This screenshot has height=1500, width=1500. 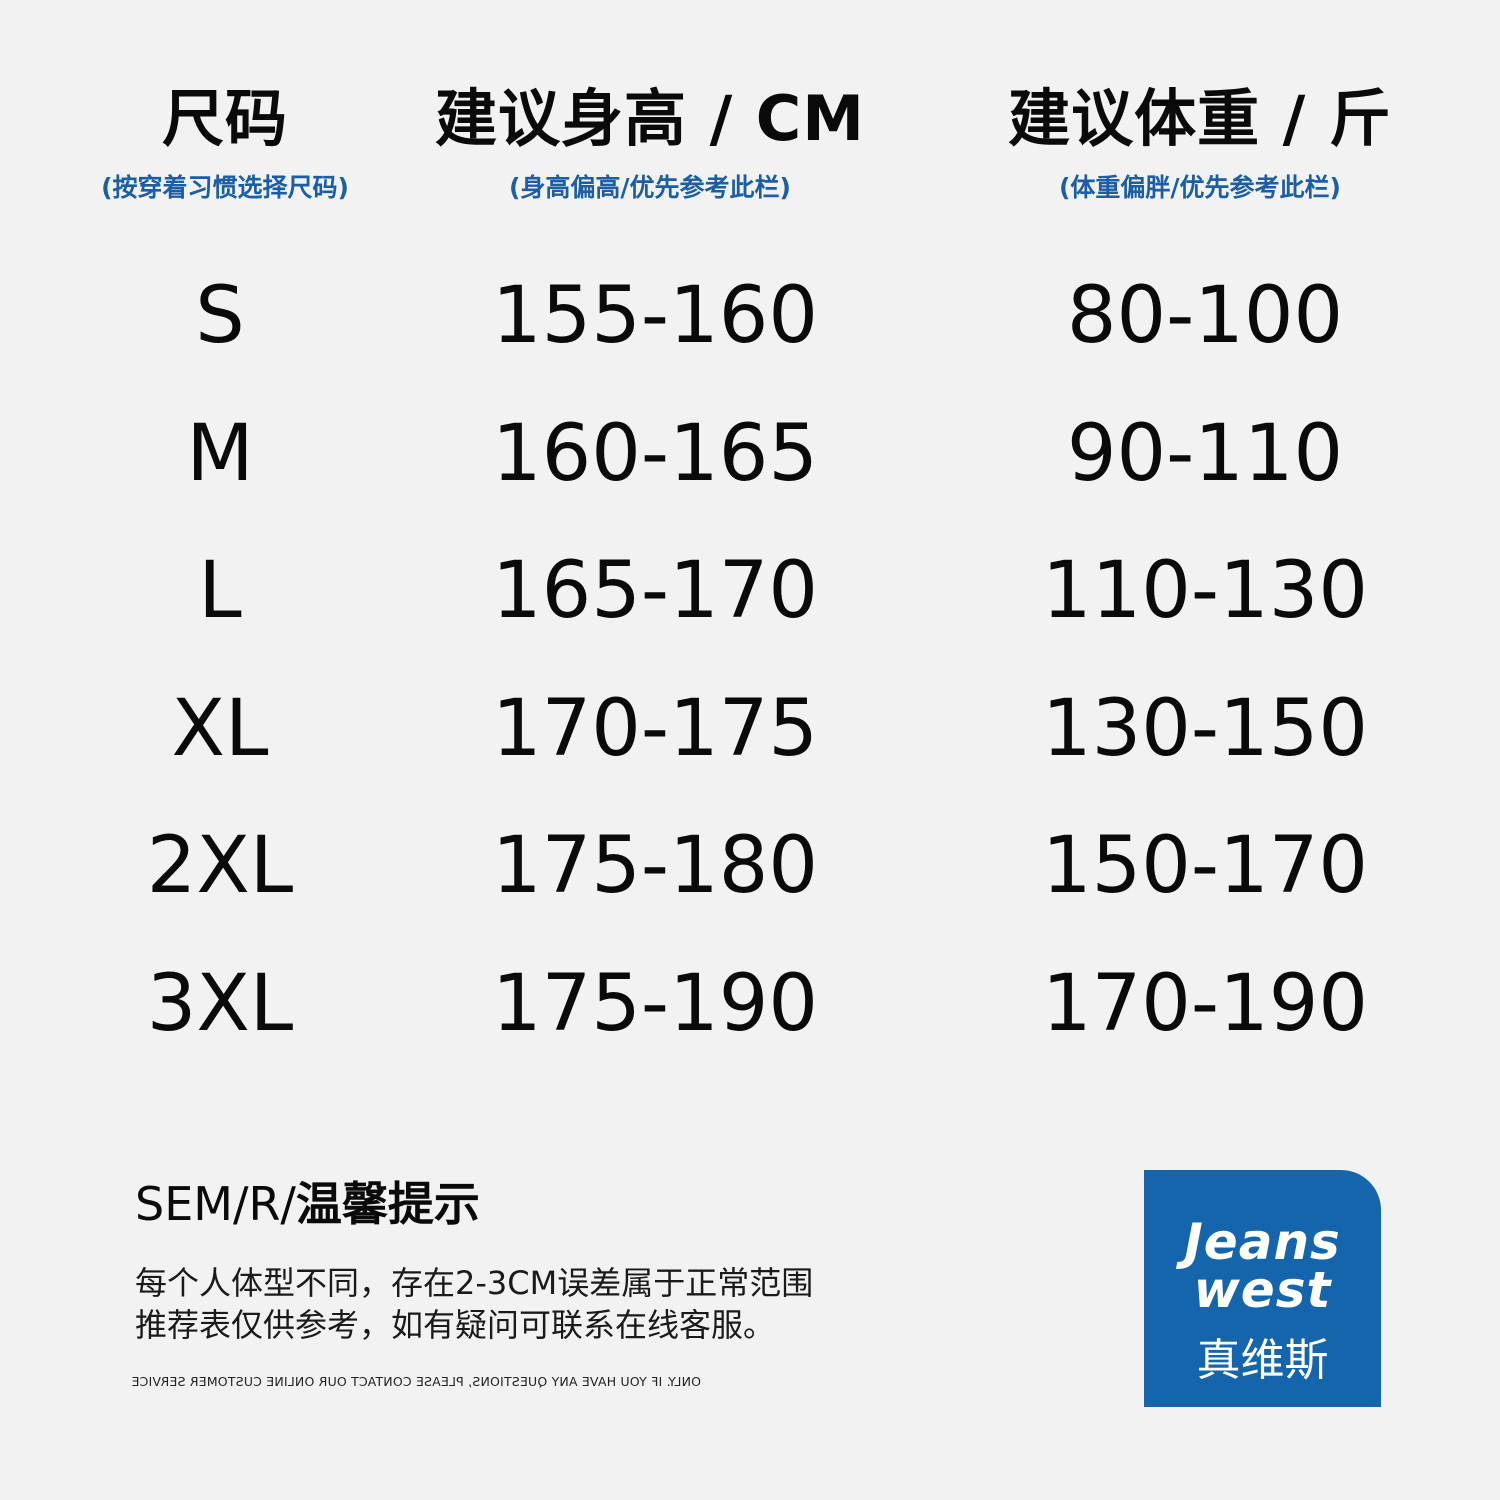 I want to click on tip-title: SEM/R/温馨提示, so click(x=307, y=1201).